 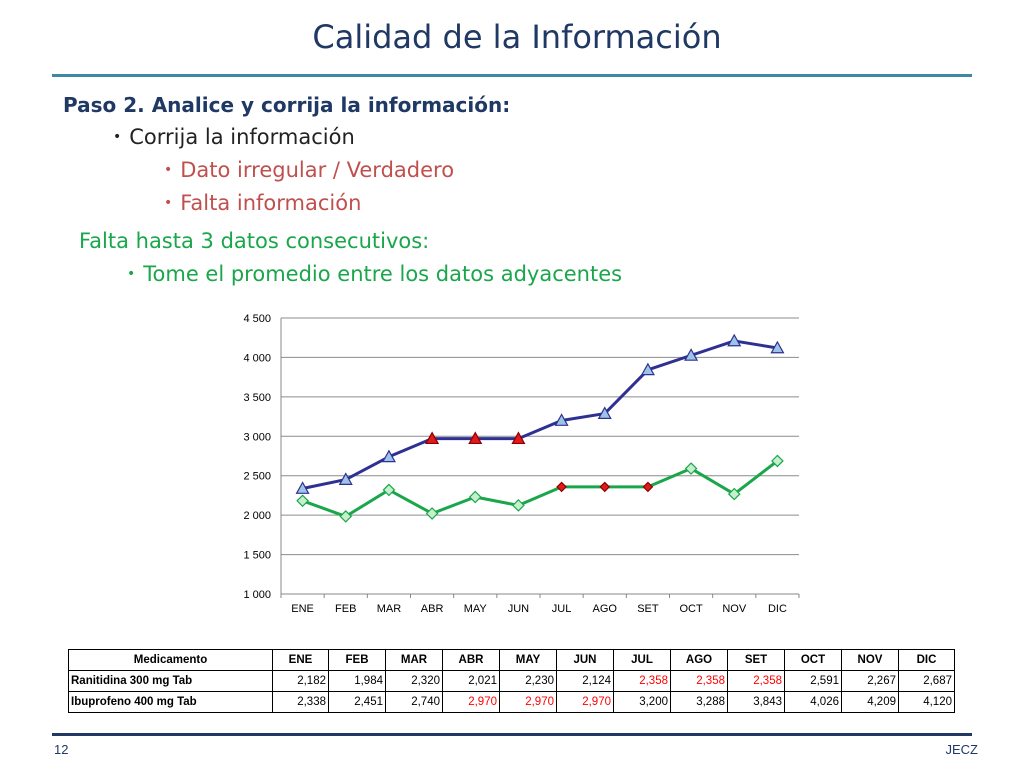 What do you see at coordinates (699, 660) in the screenshot?
I see `table-header-cell: AGO` at bounding box center [699, 660].